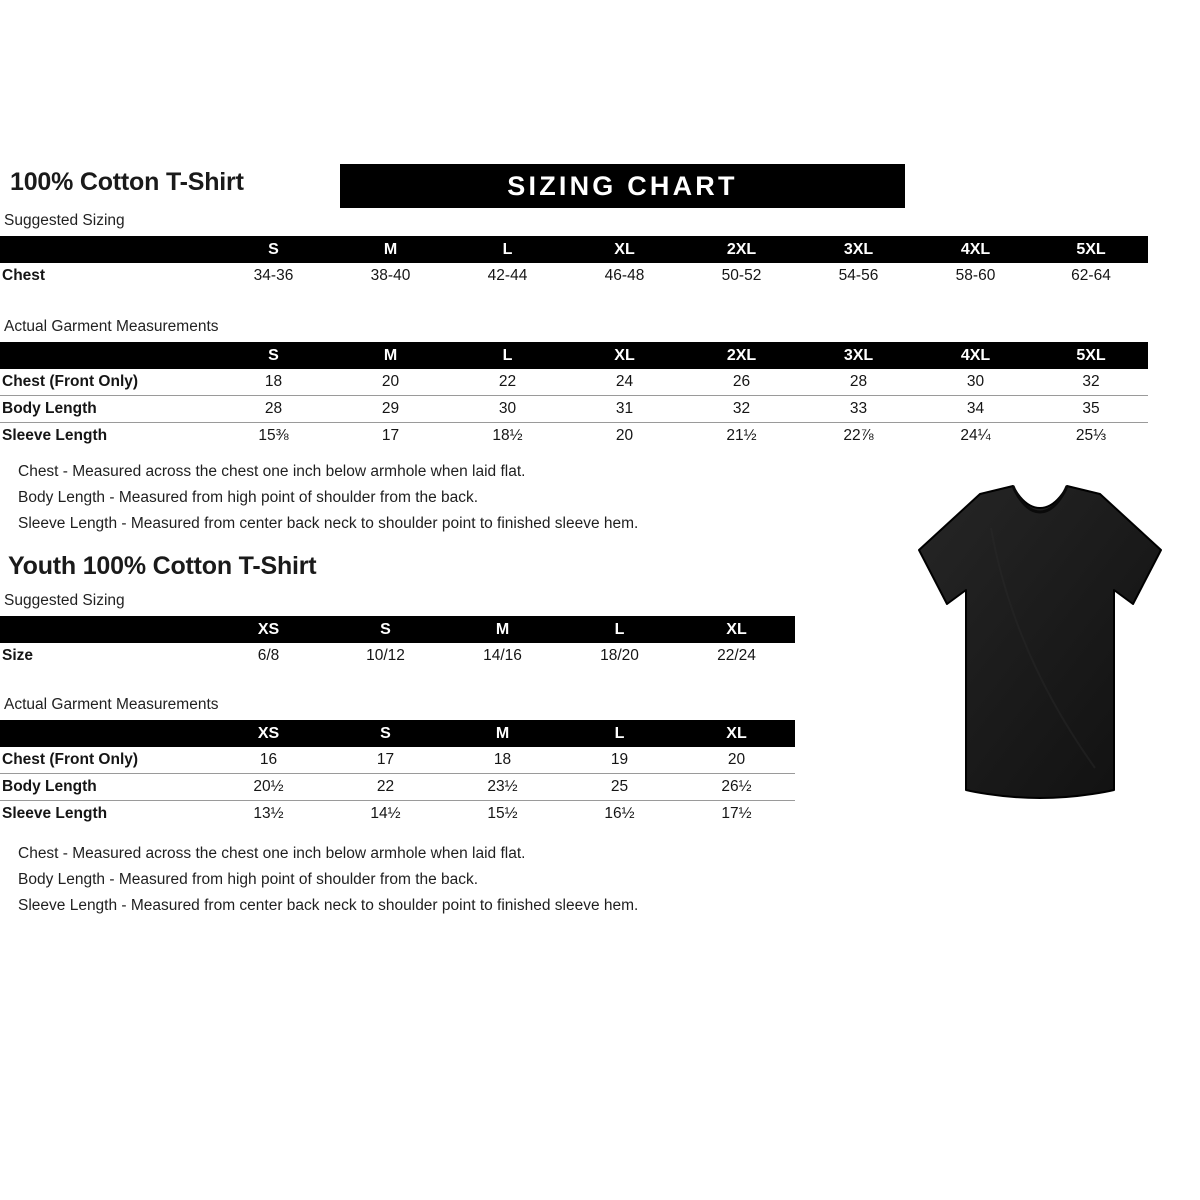  What do you see at coordinates (975, 409) in the screenshot?
I see `adult-actual-cell: 34` at bounding box center [975, 409].